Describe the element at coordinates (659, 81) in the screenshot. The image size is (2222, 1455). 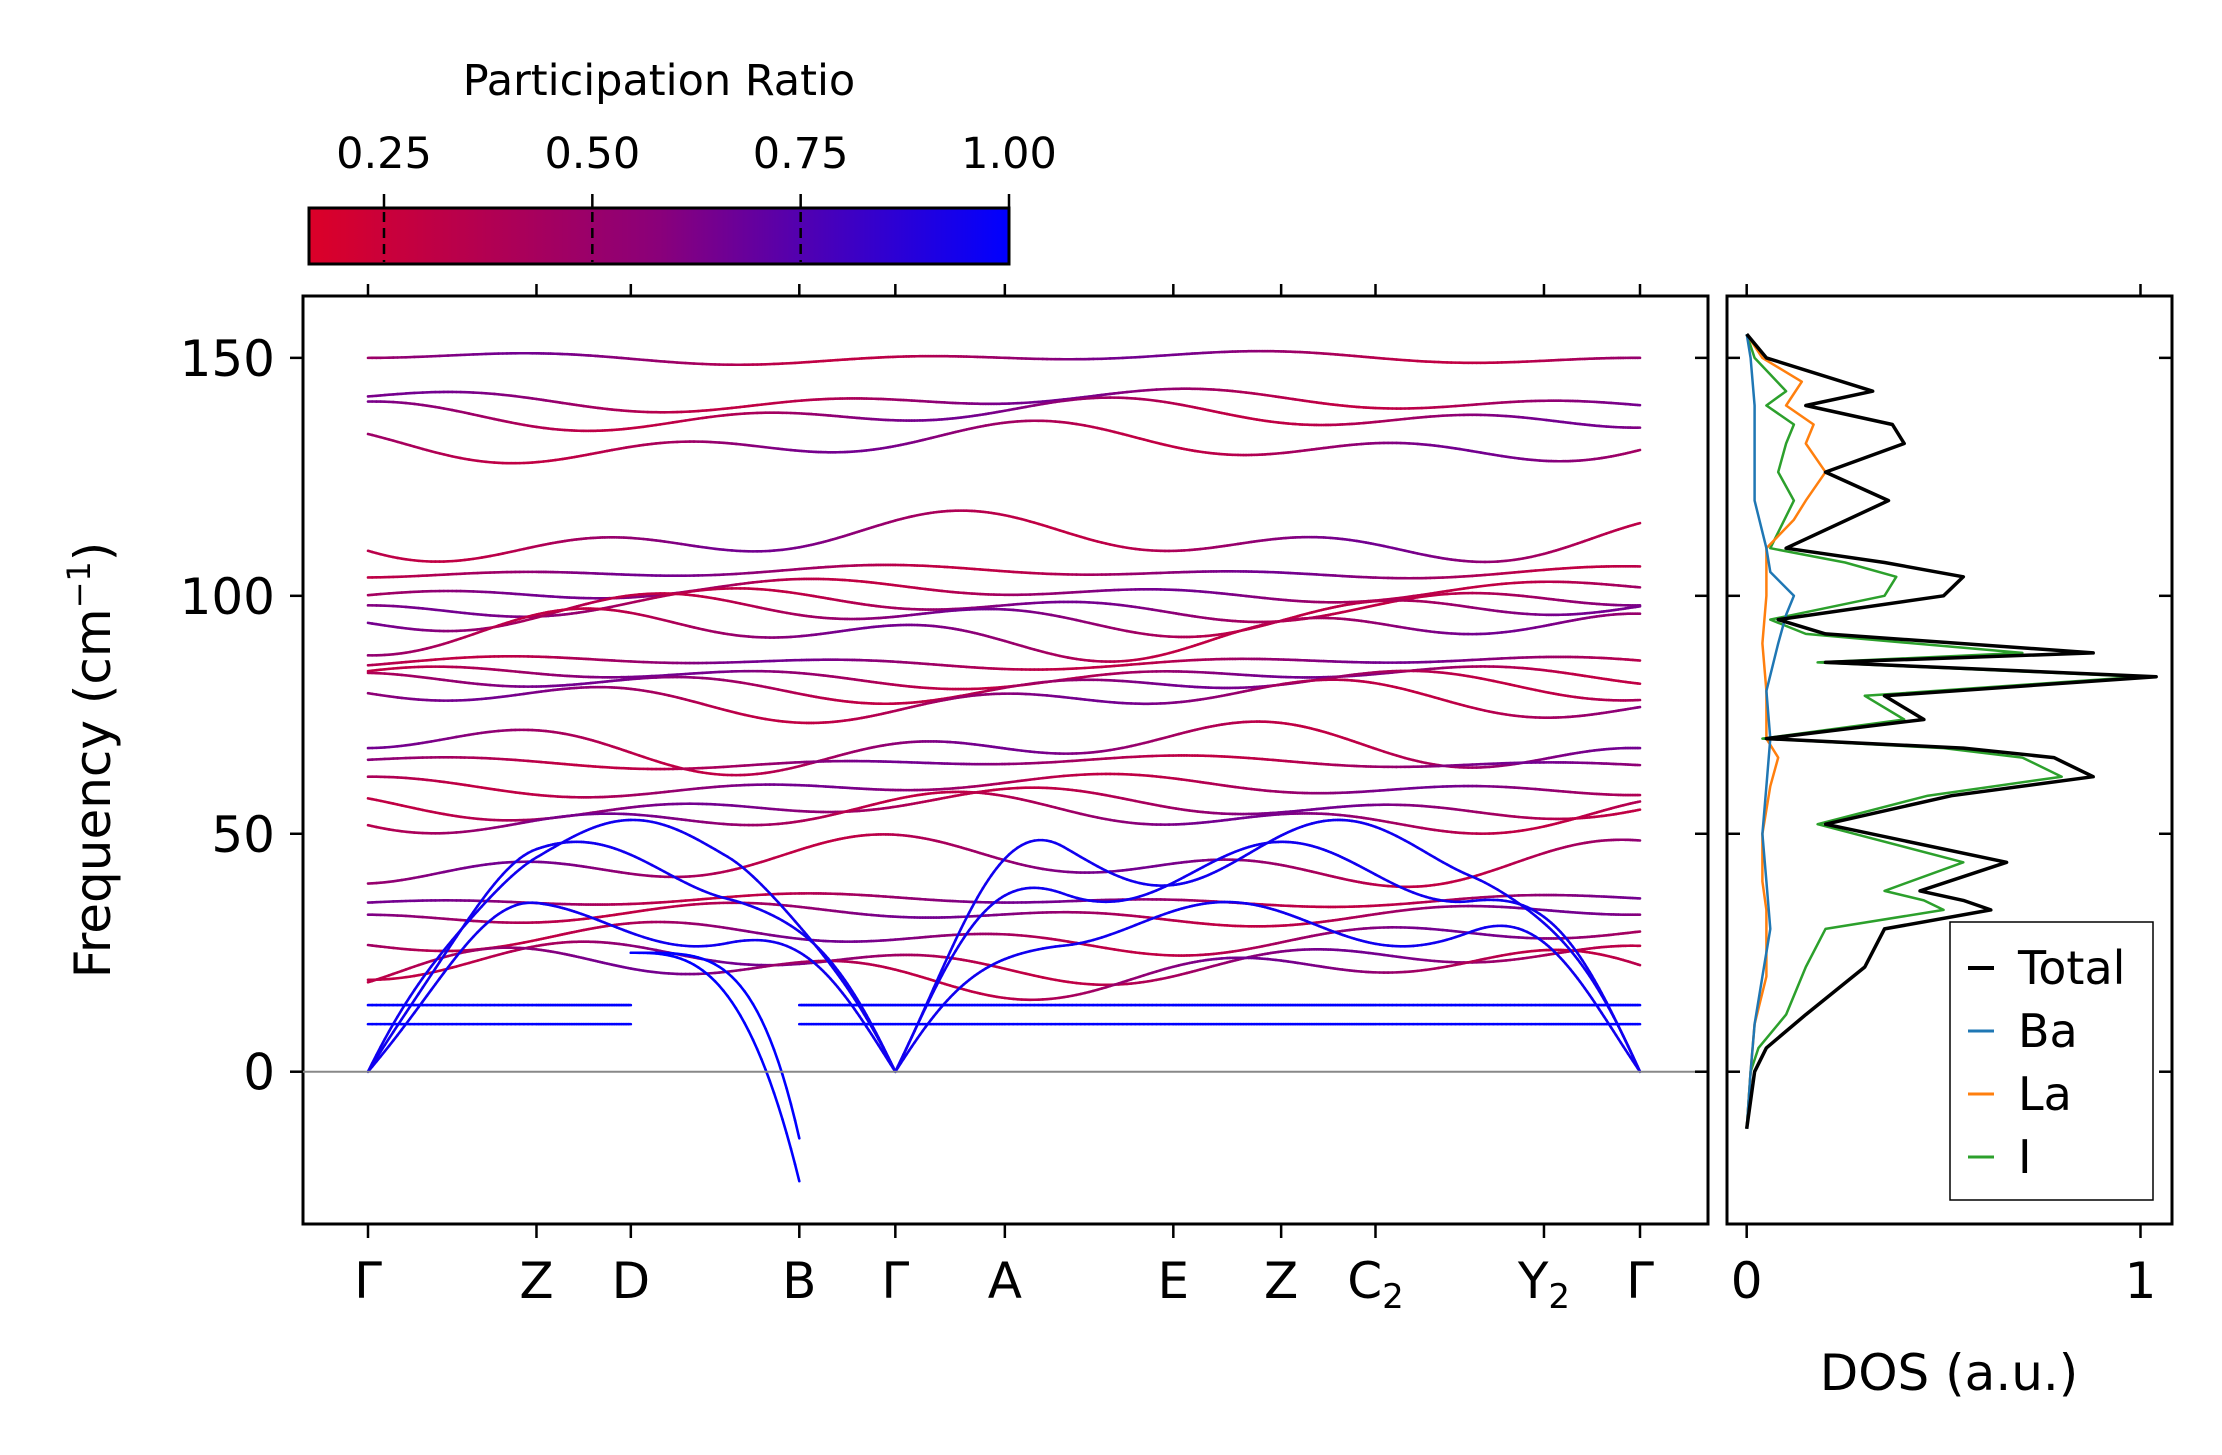
I see `colorbar-title: Participation Ratio` at that location.